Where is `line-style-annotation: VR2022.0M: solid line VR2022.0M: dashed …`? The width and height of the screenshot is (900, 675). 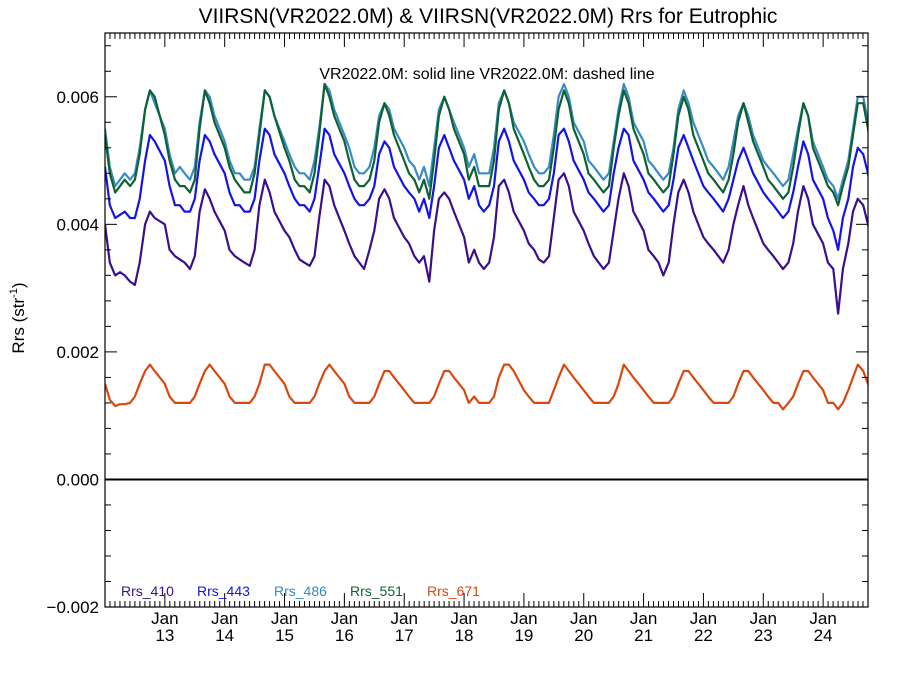
line-style-annotation: VR2022.0M: solid line VR2022.0M: dashed … is located at coordinates (486, 74).